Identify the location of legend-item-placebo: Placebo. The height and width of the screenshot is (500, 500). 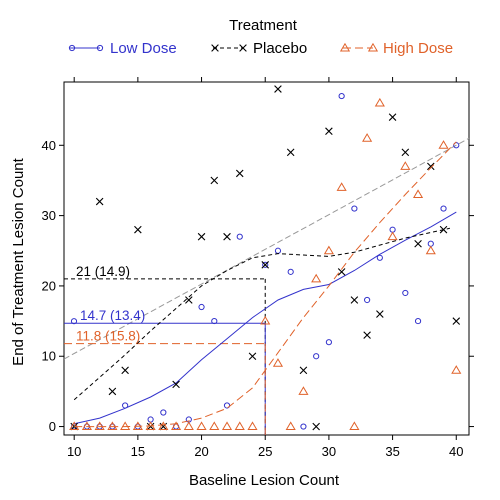
(259, 48).